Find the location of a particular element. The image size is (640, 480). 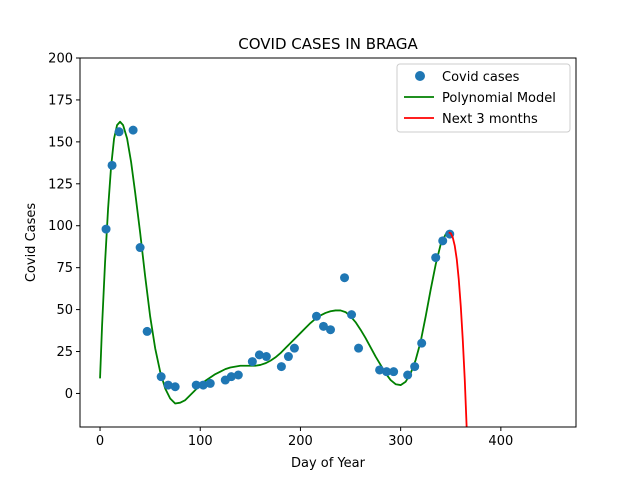

y-tick-label: 25 is located at coordinates (64, 352).